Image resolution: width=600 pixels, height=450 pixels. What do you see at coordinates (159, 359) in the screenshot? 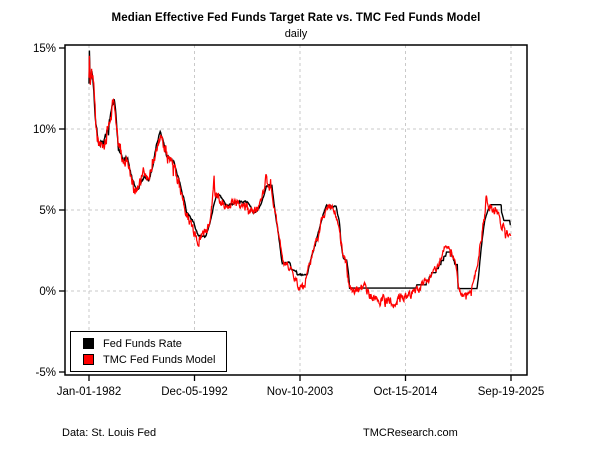
I see `legend-label: TMC Fed Funds Model` at bounding box center [159, 359].